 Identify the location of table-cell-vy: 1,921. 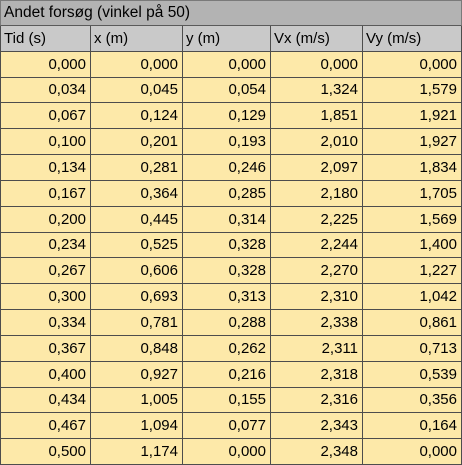
(412, 116).